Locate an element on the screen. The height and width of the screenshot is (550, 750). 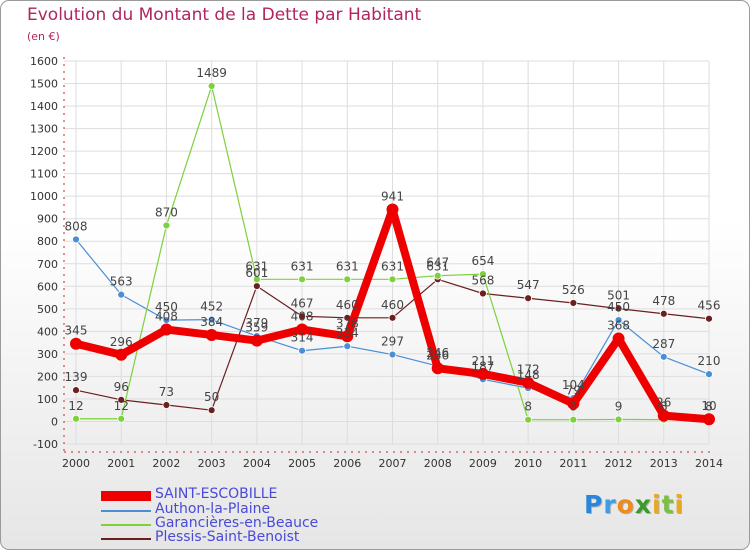
data-label: 187 is located at coordinates (482, 366).